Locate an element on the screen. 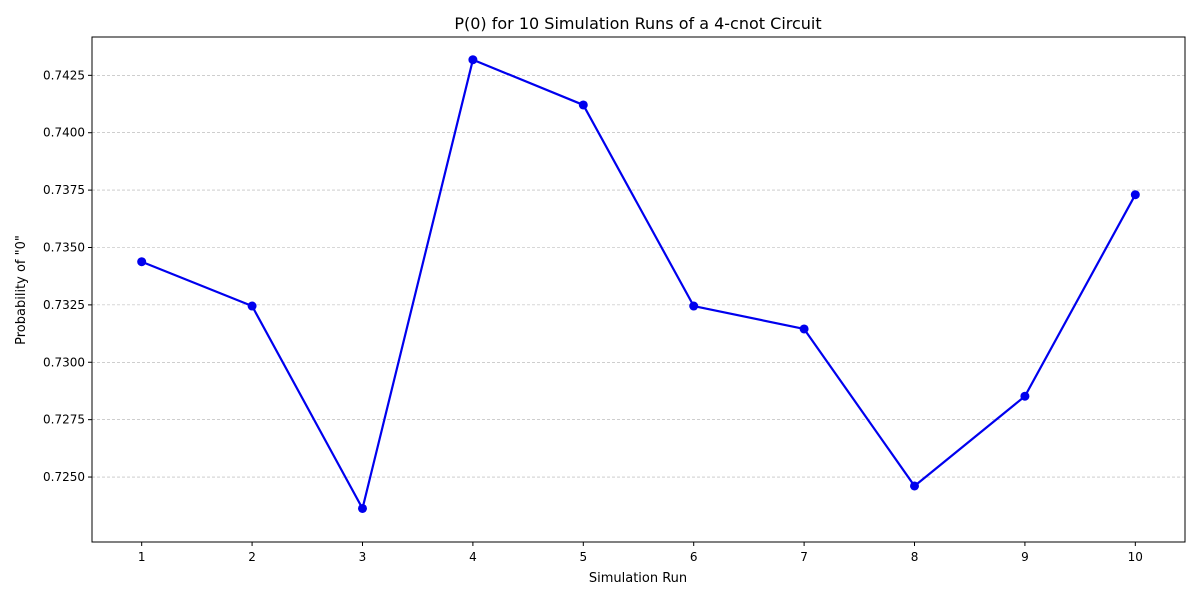 The height and width of the screenshot is (600, 1200). x-tick-label: 10 is located at coordinates (1135, 557).